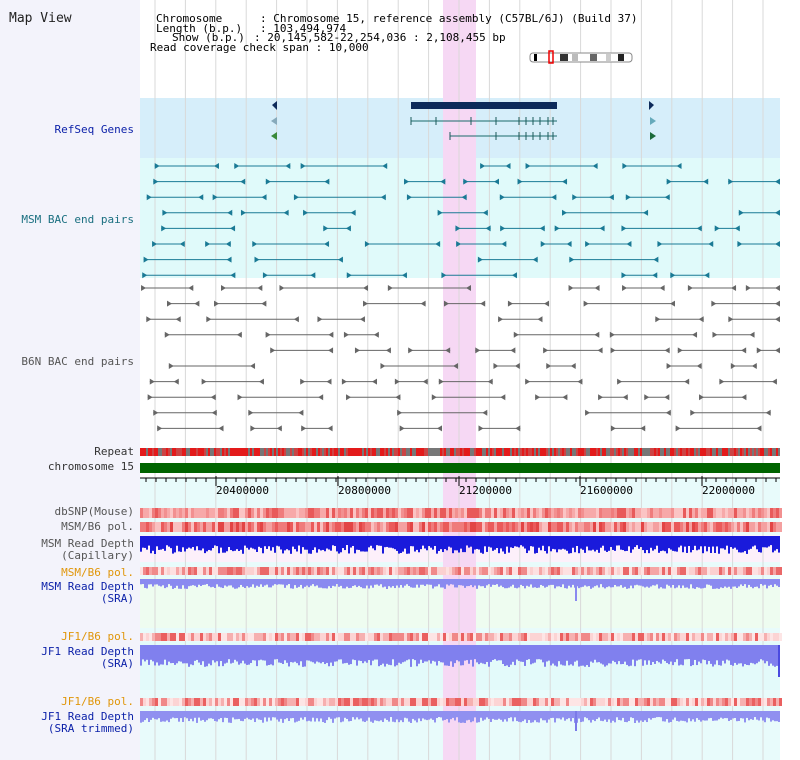  What do you see at coordinates (67, 723) in the screenshot?
I see `track-label-jf1-depth-trimmed: JF1 Read Depth (SRA trimmed)` at bounding box center [67, 723].